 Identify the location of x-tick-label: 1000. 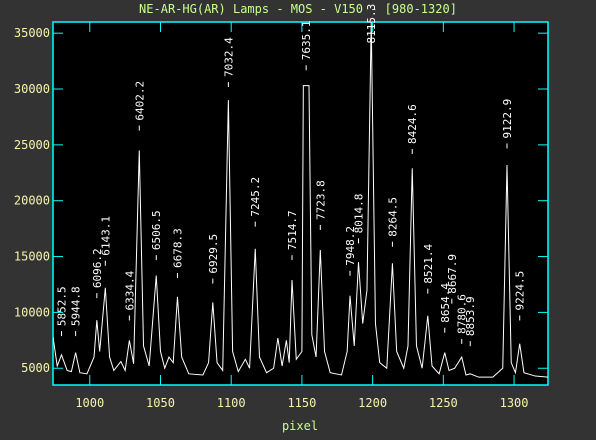
(89, 403).